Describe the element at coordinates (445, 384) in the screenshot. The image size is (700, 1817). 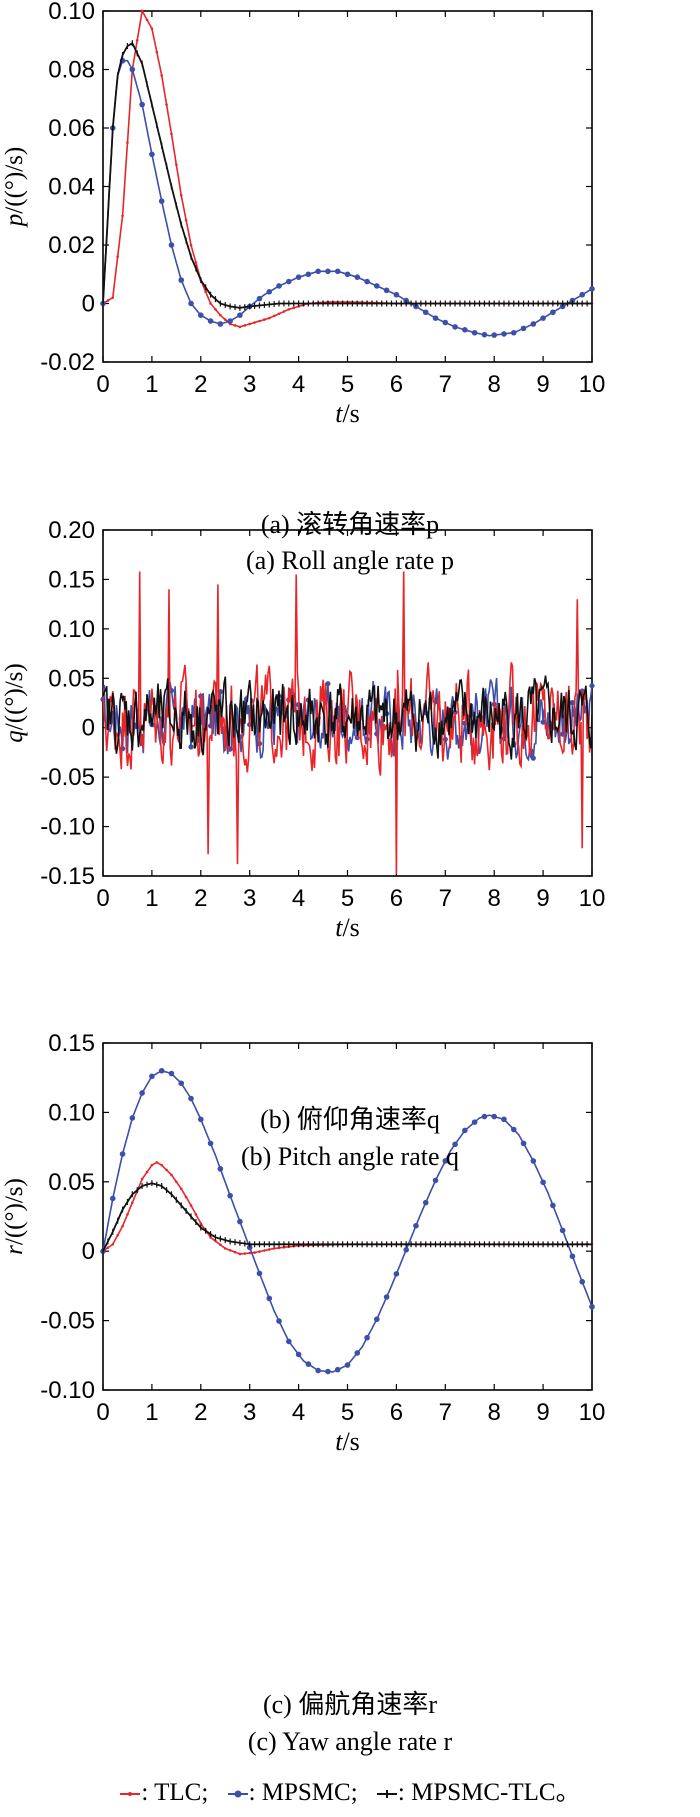
I see `x-tick-label-a: 7` at that location.